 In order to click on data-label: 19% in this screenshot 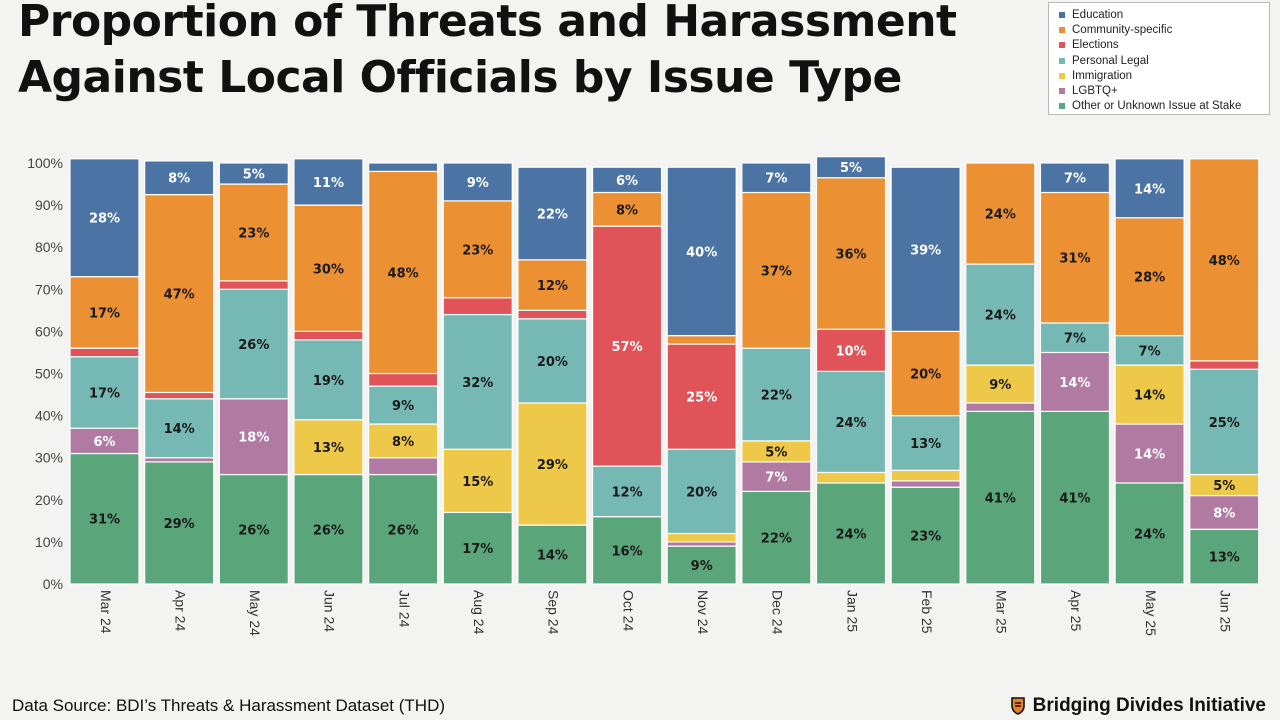, I will do `click(328, 381)`.